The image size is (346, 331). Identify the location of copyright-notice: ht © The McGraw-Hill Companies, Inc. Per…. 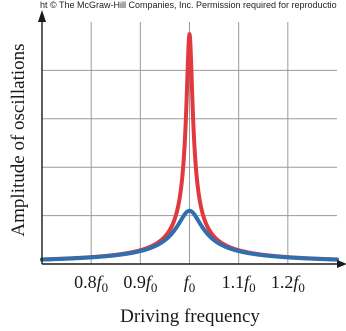
(188, 5).